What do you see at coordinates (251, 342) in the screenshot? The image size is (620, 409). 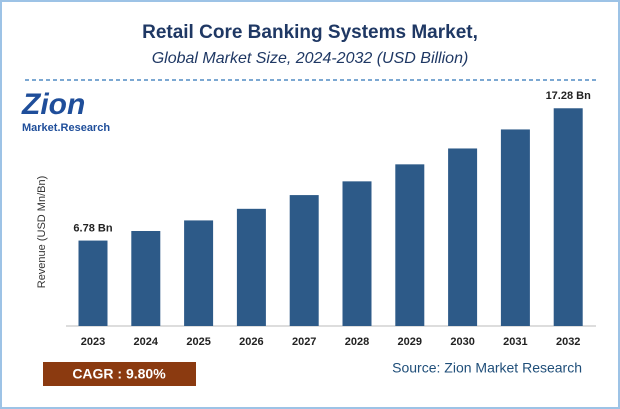 I see `x-tick-label: 2026` at bounding box center [251, 342].